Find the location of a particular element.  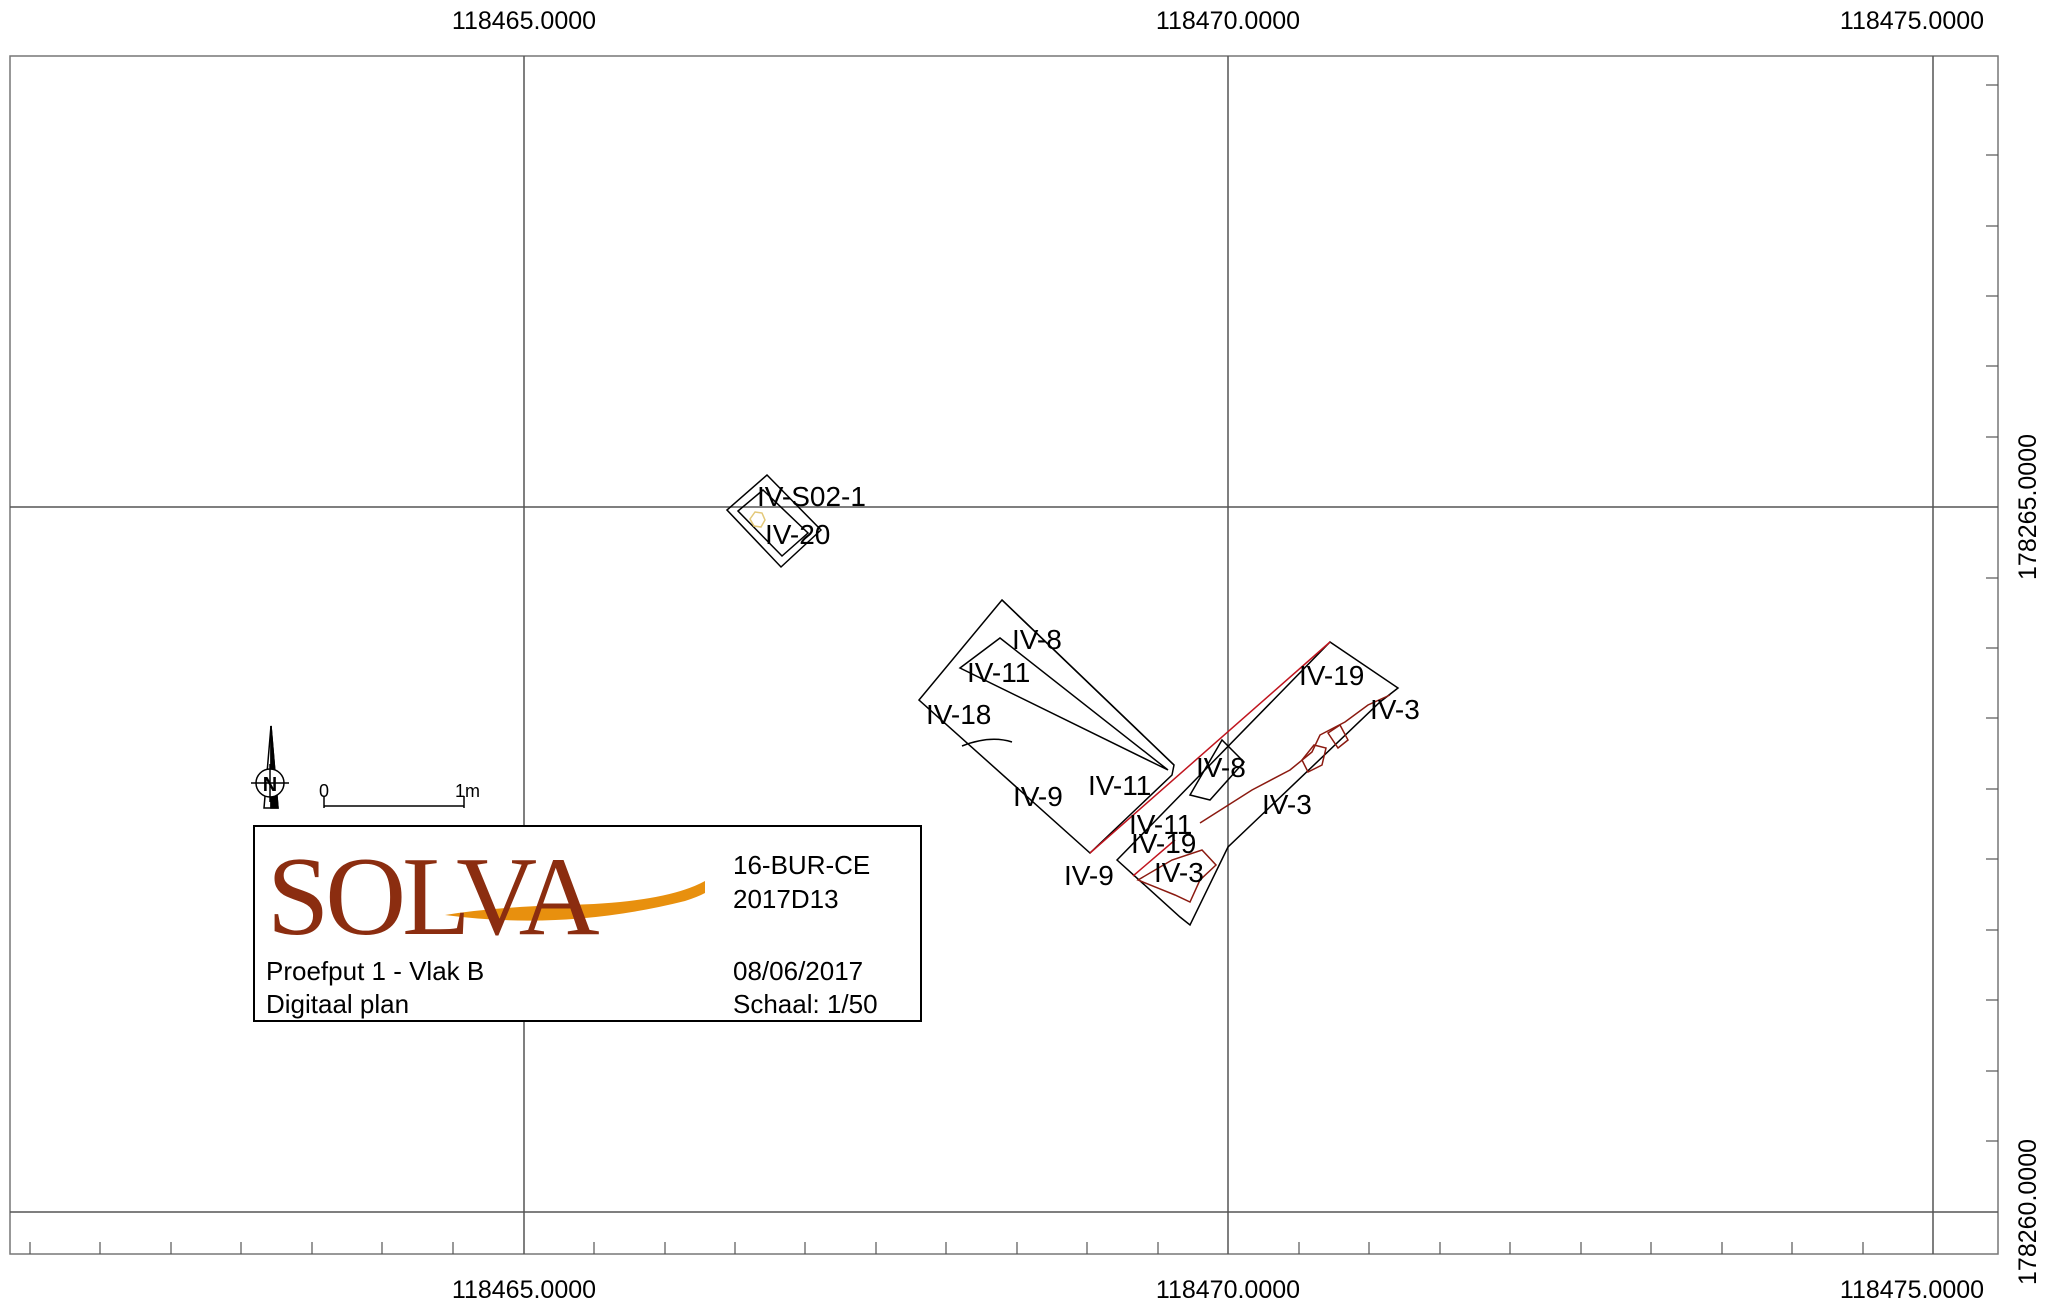

find-marker-icon is located at coordinates (757, 519).